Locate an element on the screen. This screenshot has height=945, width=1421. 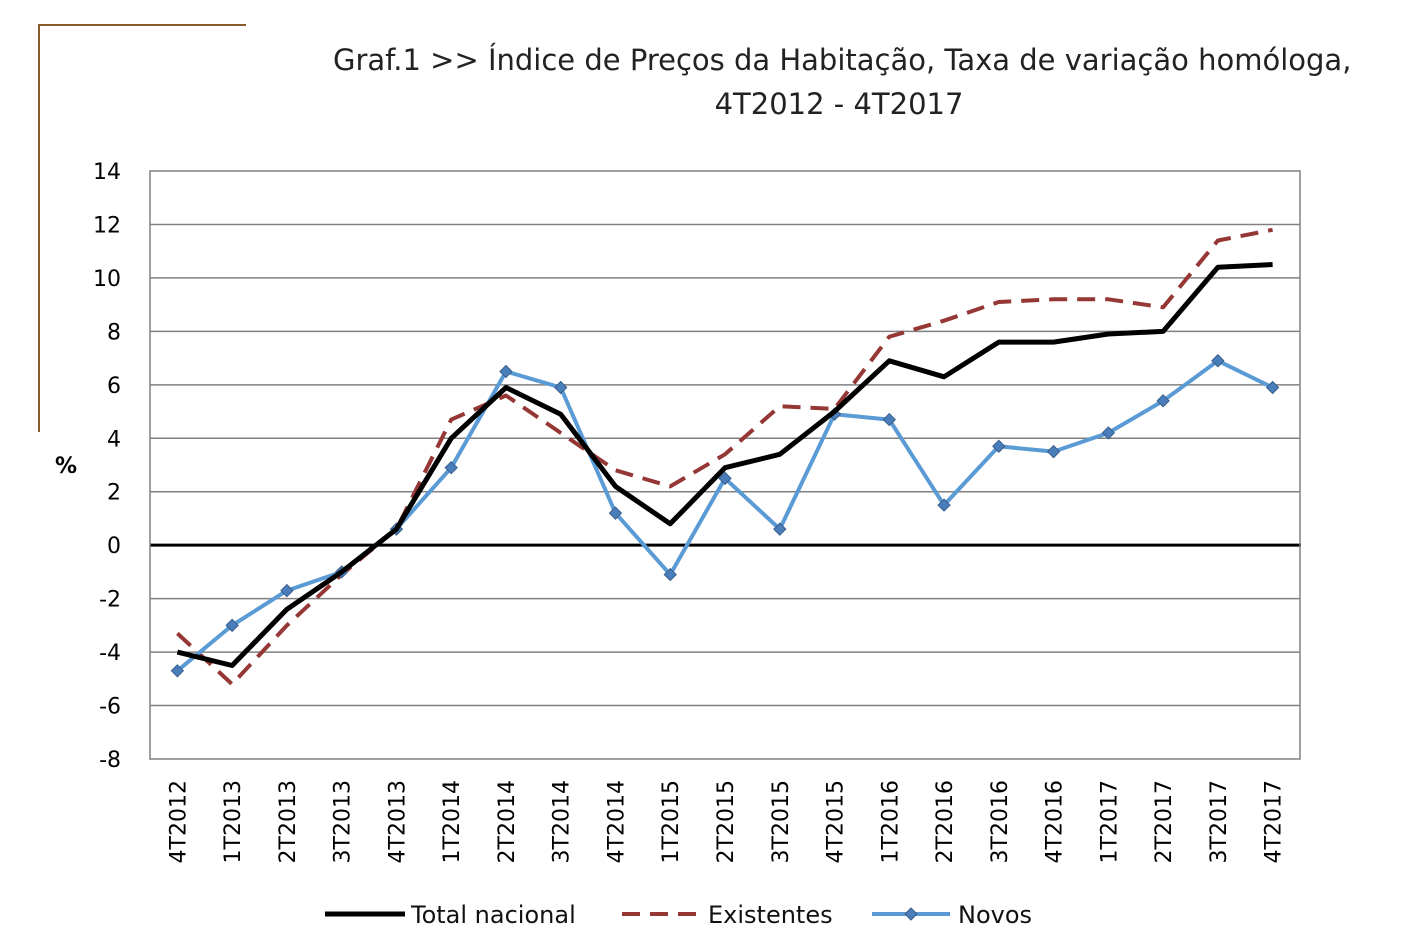
chart-title-line2: 4T2012 - 4T2017 is located at coordinates (839, 104).